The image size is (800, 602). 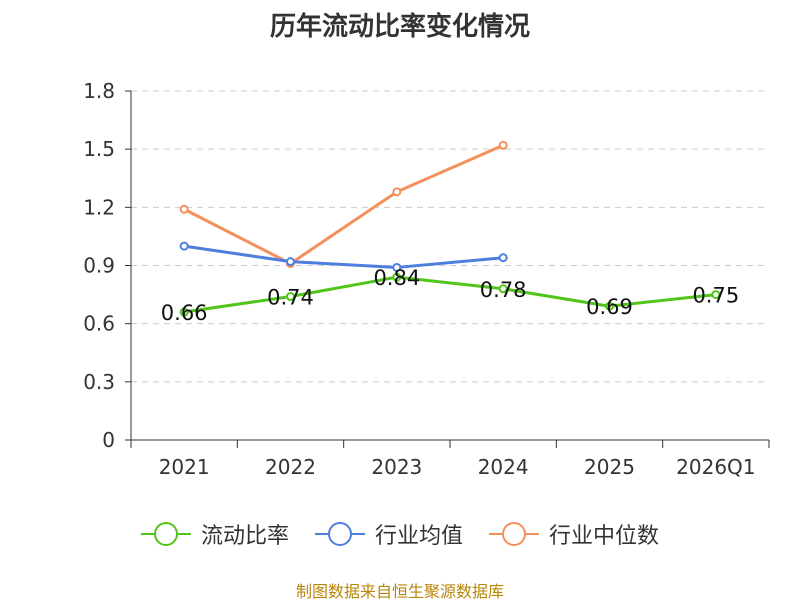 I want to click on legend-label: 行业均值, so click(x=418, y=536).